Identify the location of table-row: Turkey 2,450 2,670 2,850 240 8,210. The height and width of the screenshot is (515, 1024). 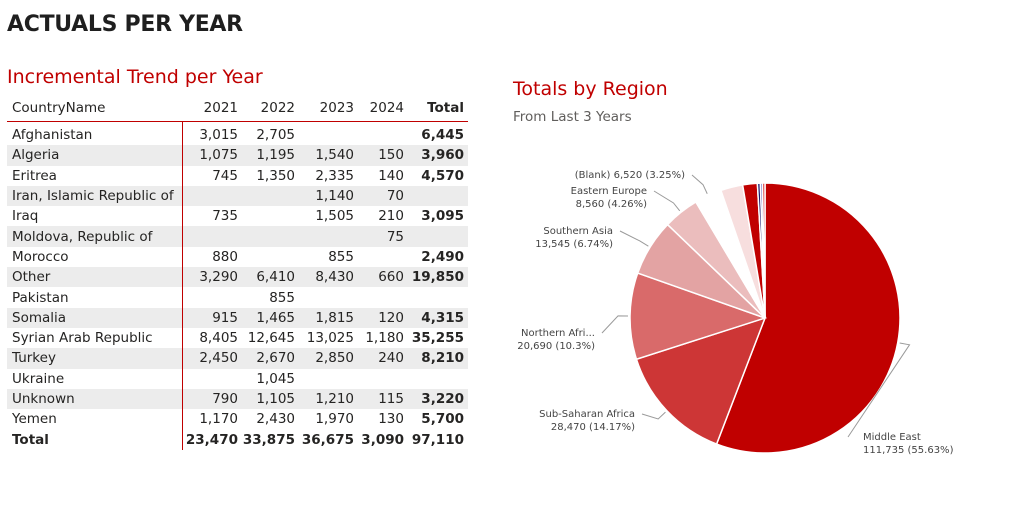
(237, 358).